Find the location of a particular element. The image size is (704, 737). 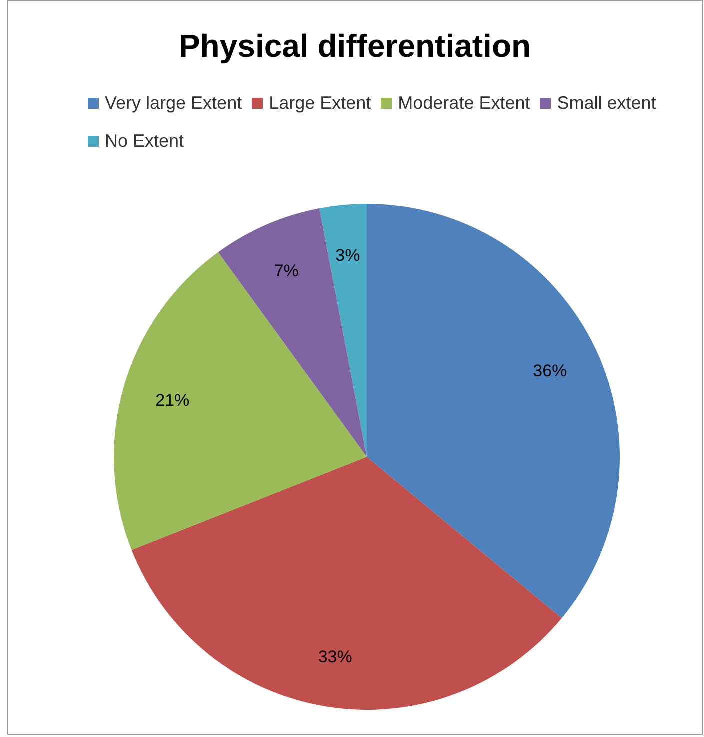

legend-label: Very large Extent is located at coordinates (173, 103).